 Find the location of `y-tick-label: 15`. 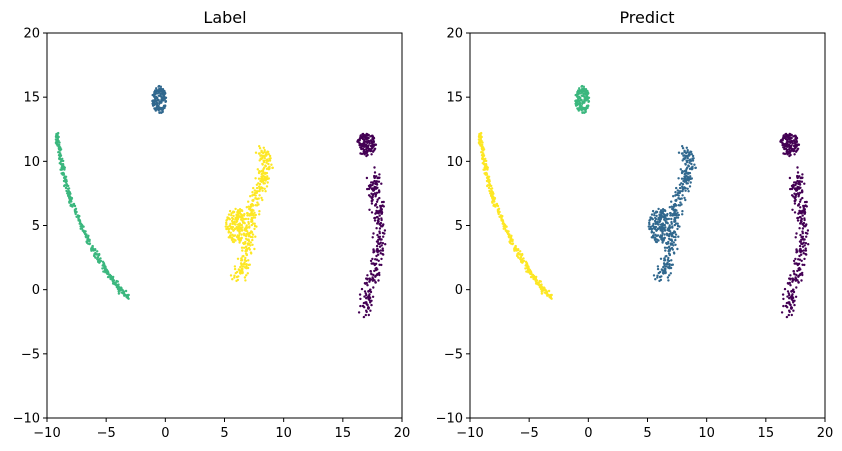

y-tick-label: 15 is located at coordinates (31, 98).